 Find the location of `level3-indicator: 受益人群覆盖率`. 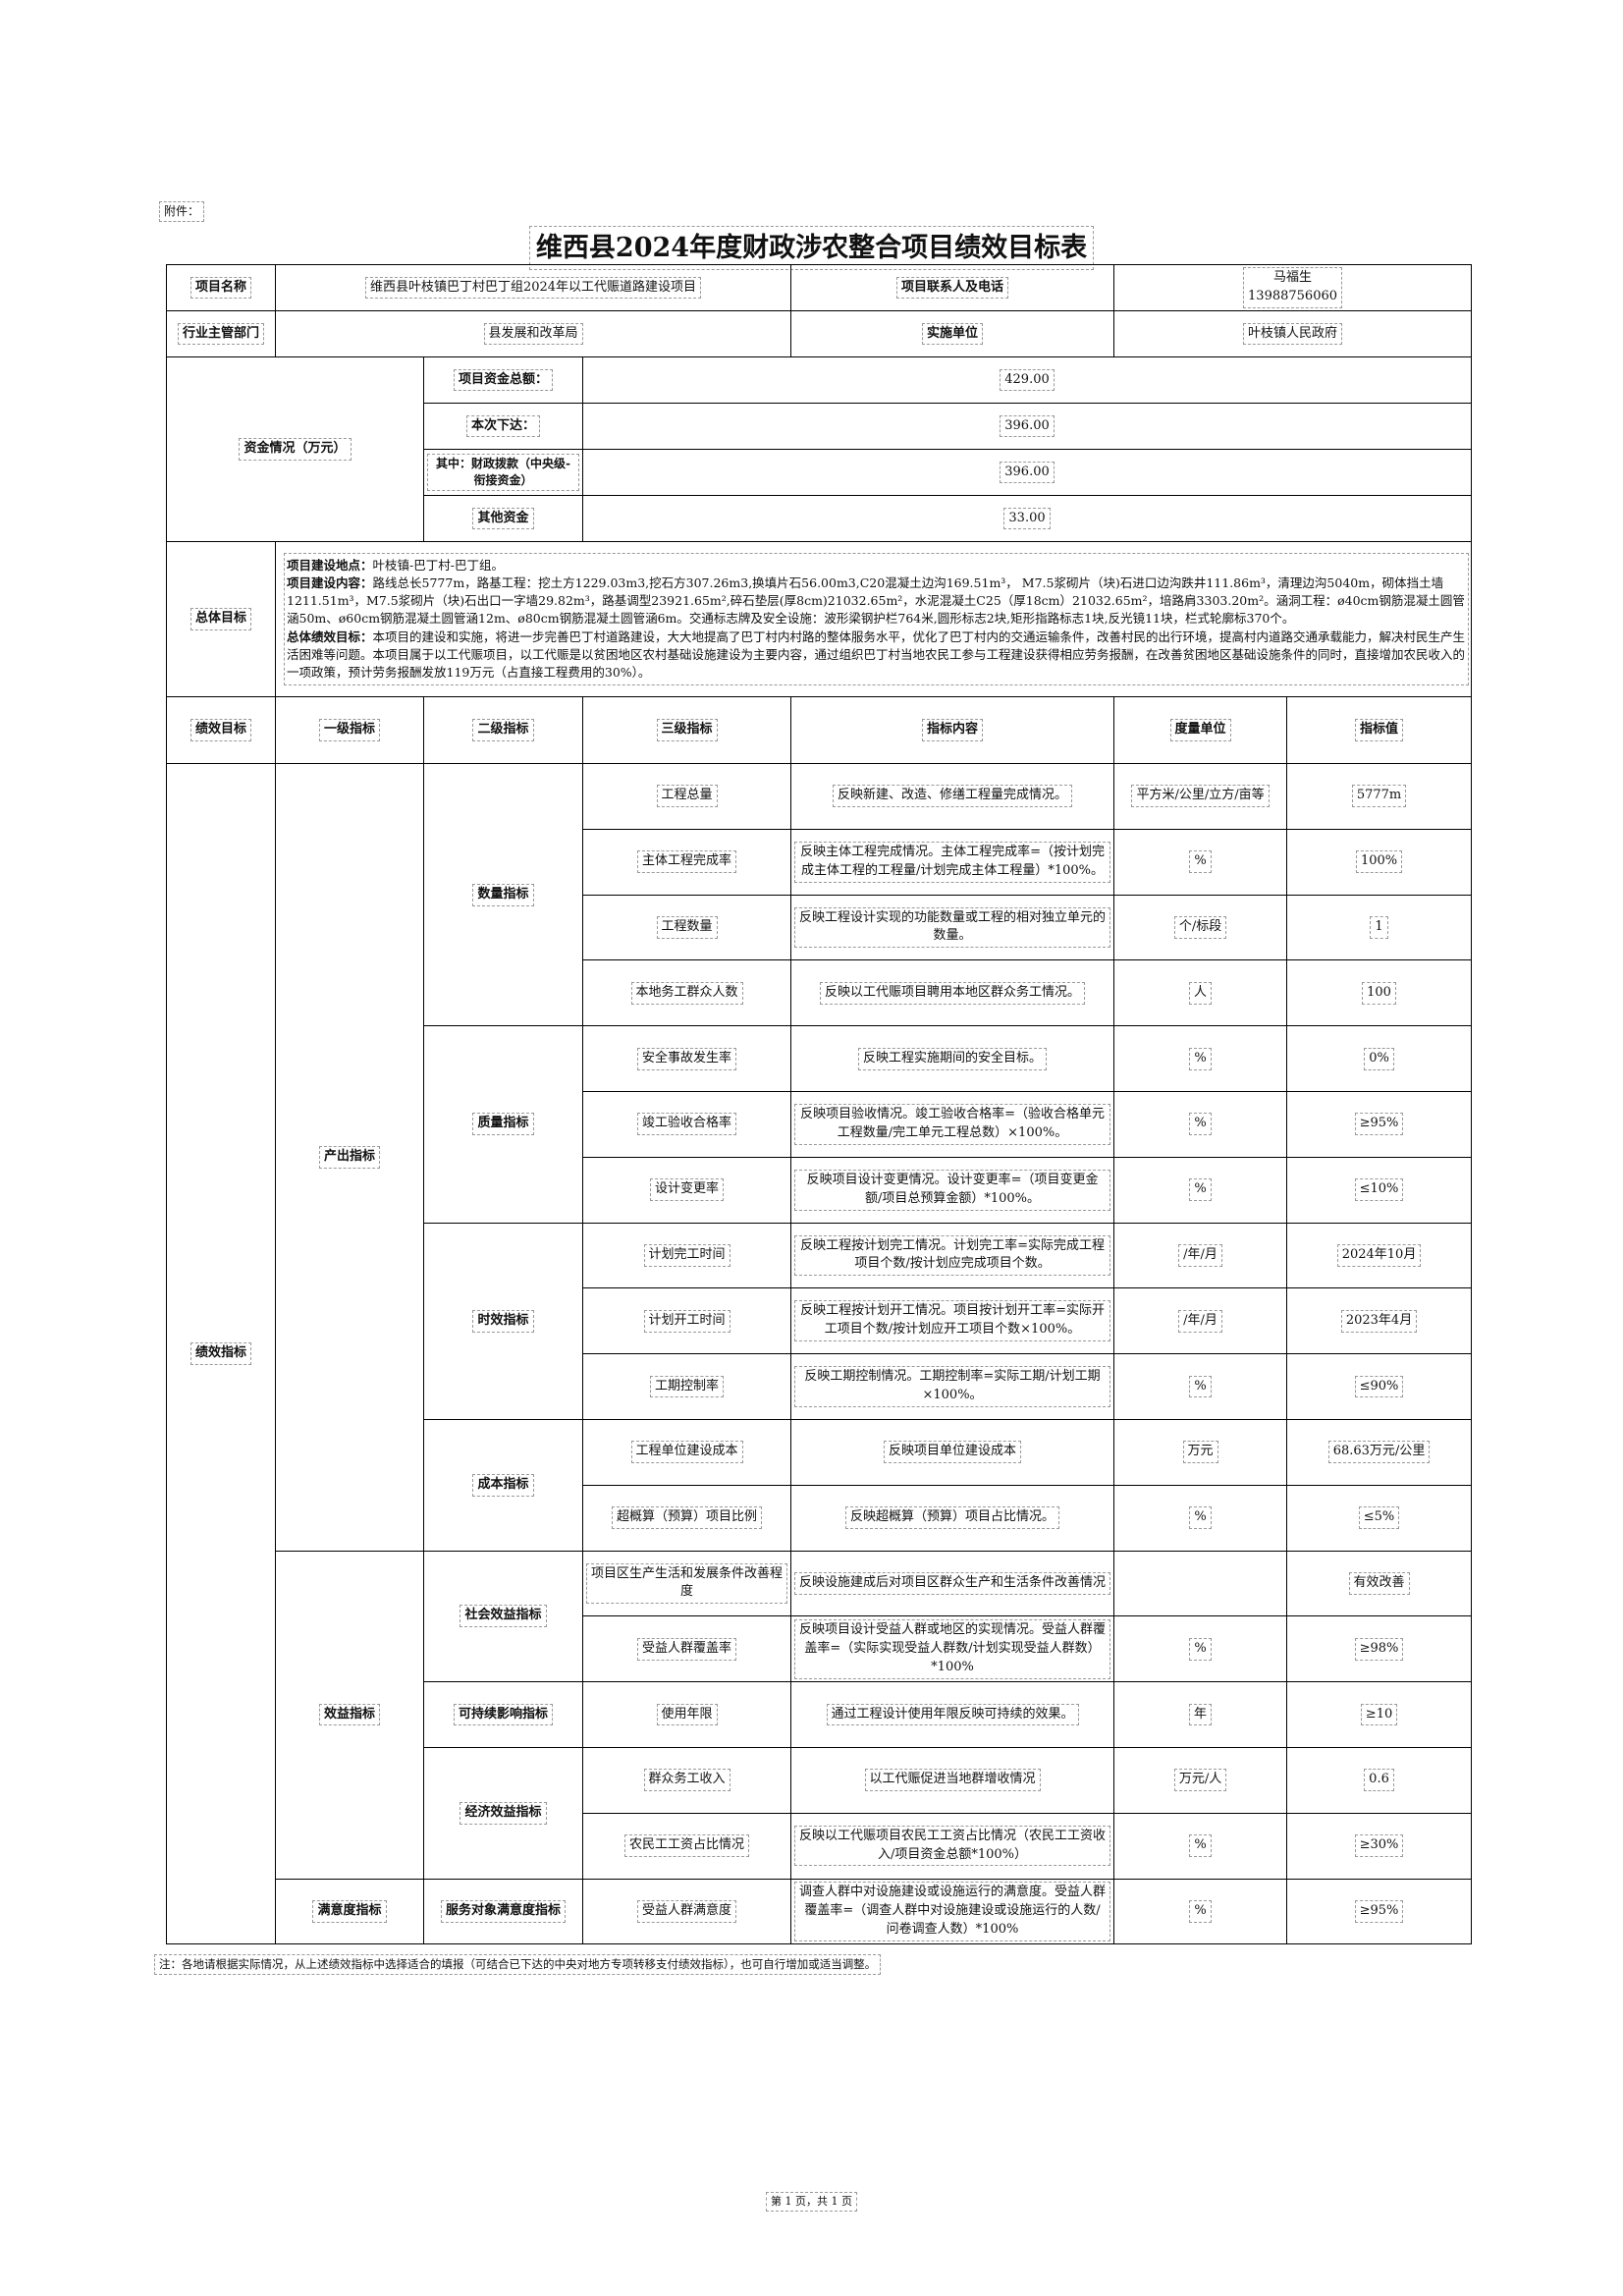

level3-indicator: 受益人群覆盖率 is located at coordinates (686, 1649).